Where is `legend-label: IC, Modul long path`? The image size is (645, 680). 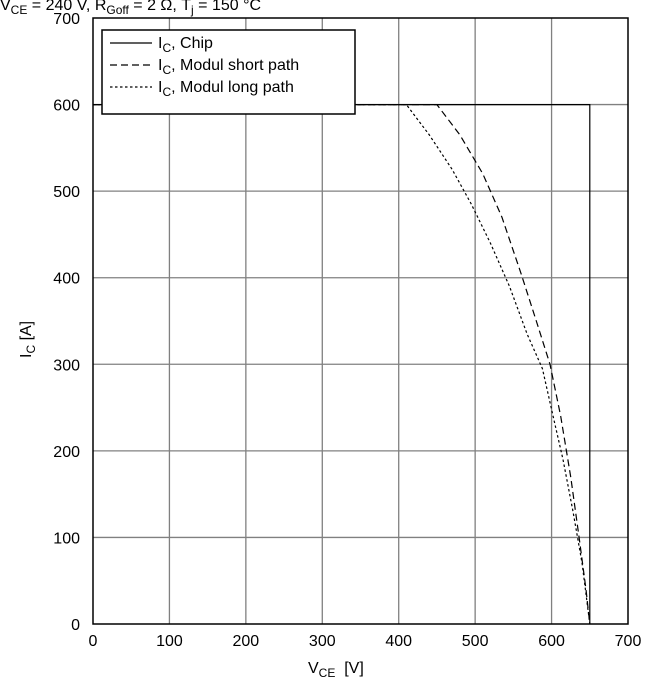 legend-label: IC, Modul long path is located at coordinates (226, 89).